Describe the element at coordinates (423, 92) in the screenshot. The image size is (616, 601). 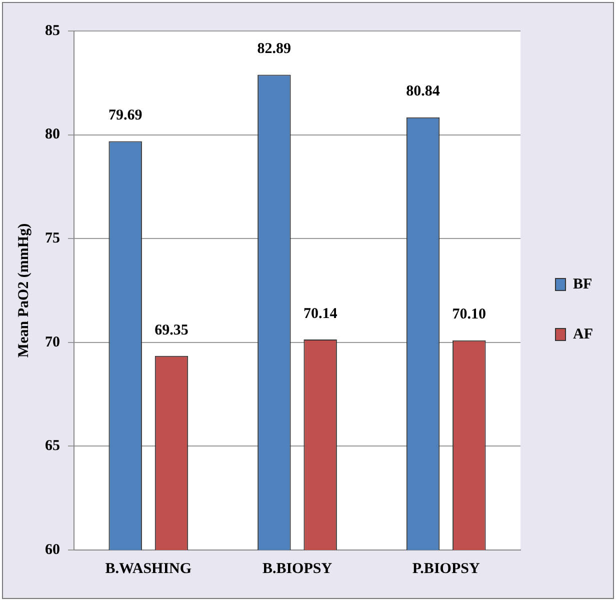
I see `data-label: 80.84` at that location.